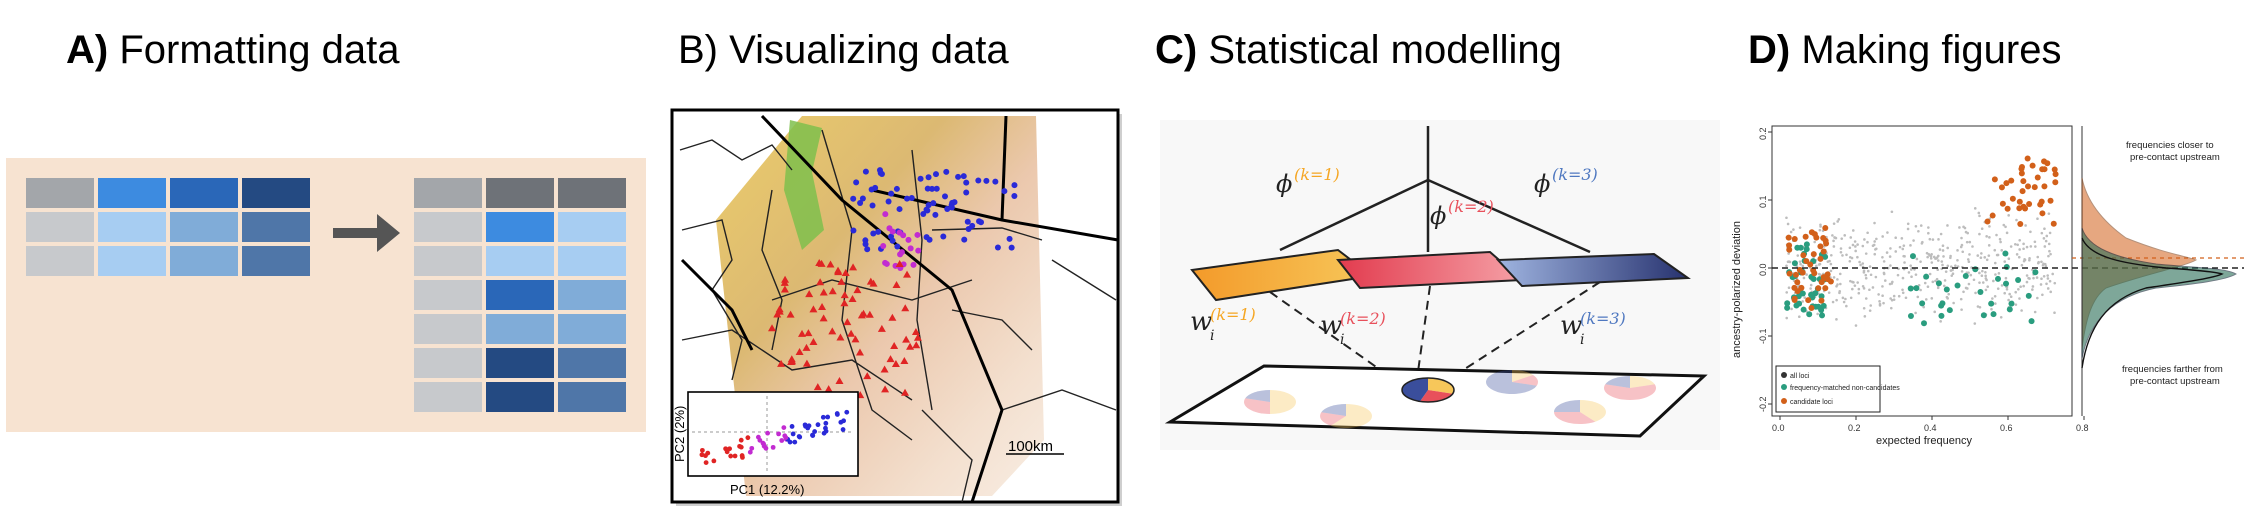 This screenshot has height=522, width=2252. I want to click on svg-text: w, so click(1201, 322).